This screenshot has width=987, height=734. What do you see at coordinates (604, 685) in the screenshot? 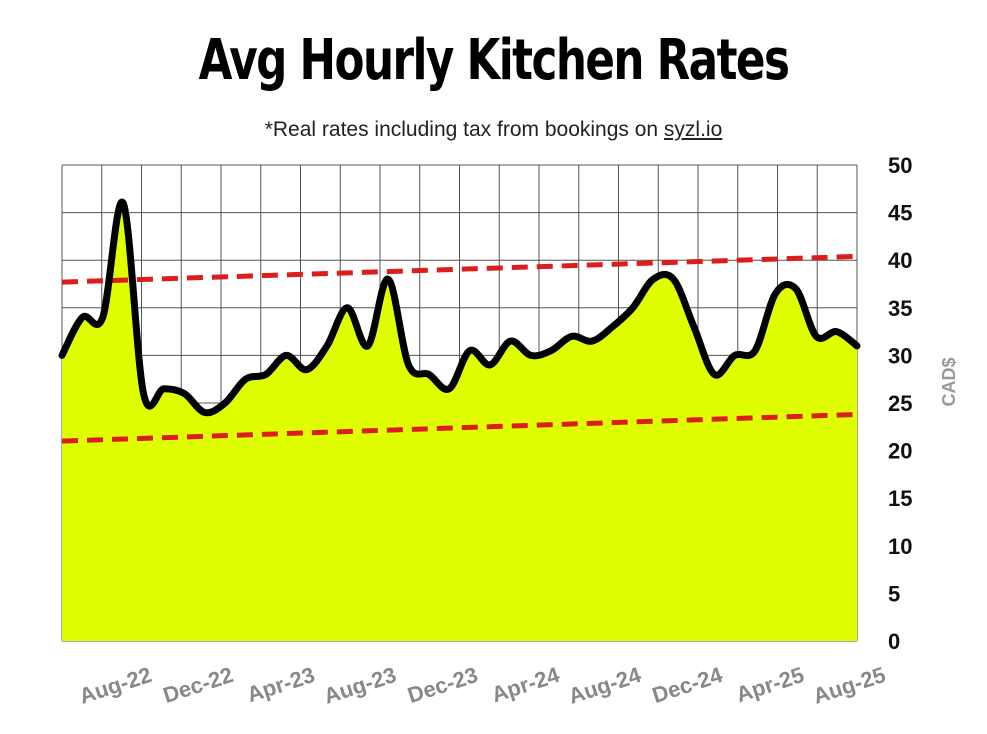
I see `x-tick-label: Aug-24` at bounding box center [604, 685].